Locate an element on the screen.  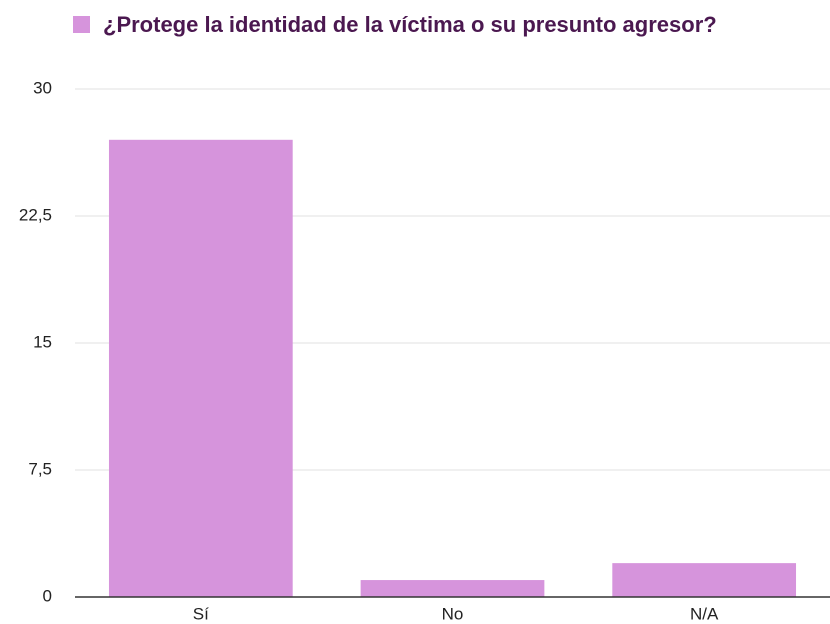
legend-swatch is located at coordinates (81, 24).